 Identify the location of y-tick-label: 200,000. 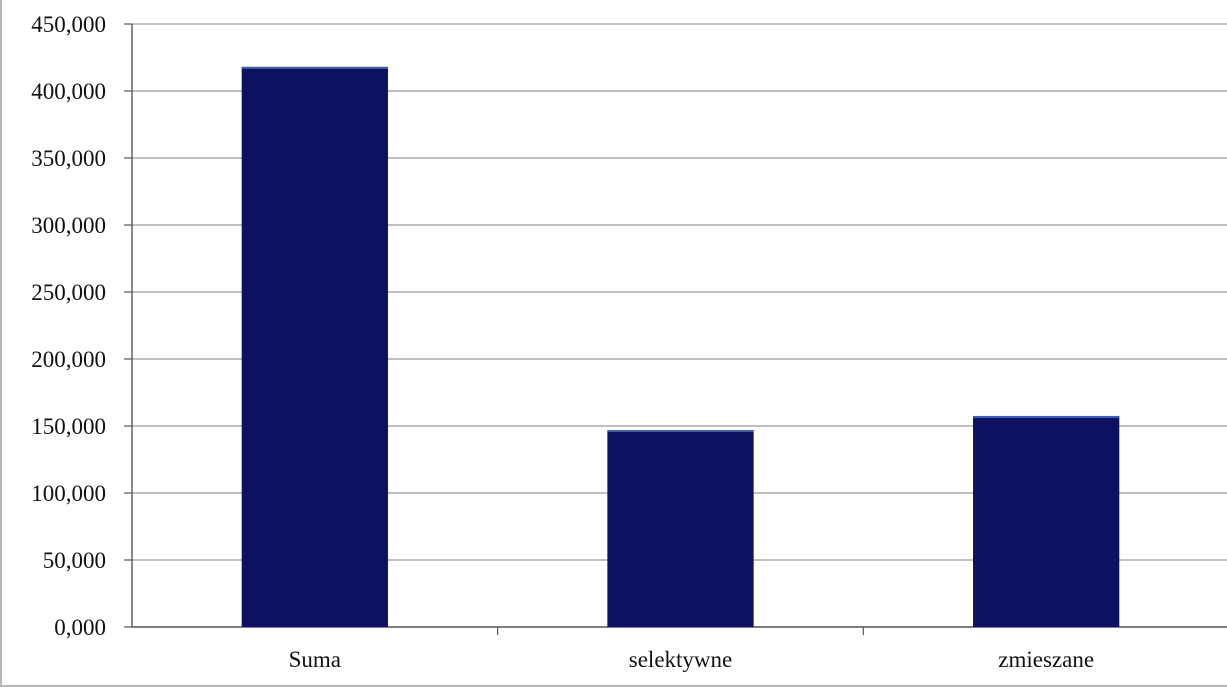
(68, 359).